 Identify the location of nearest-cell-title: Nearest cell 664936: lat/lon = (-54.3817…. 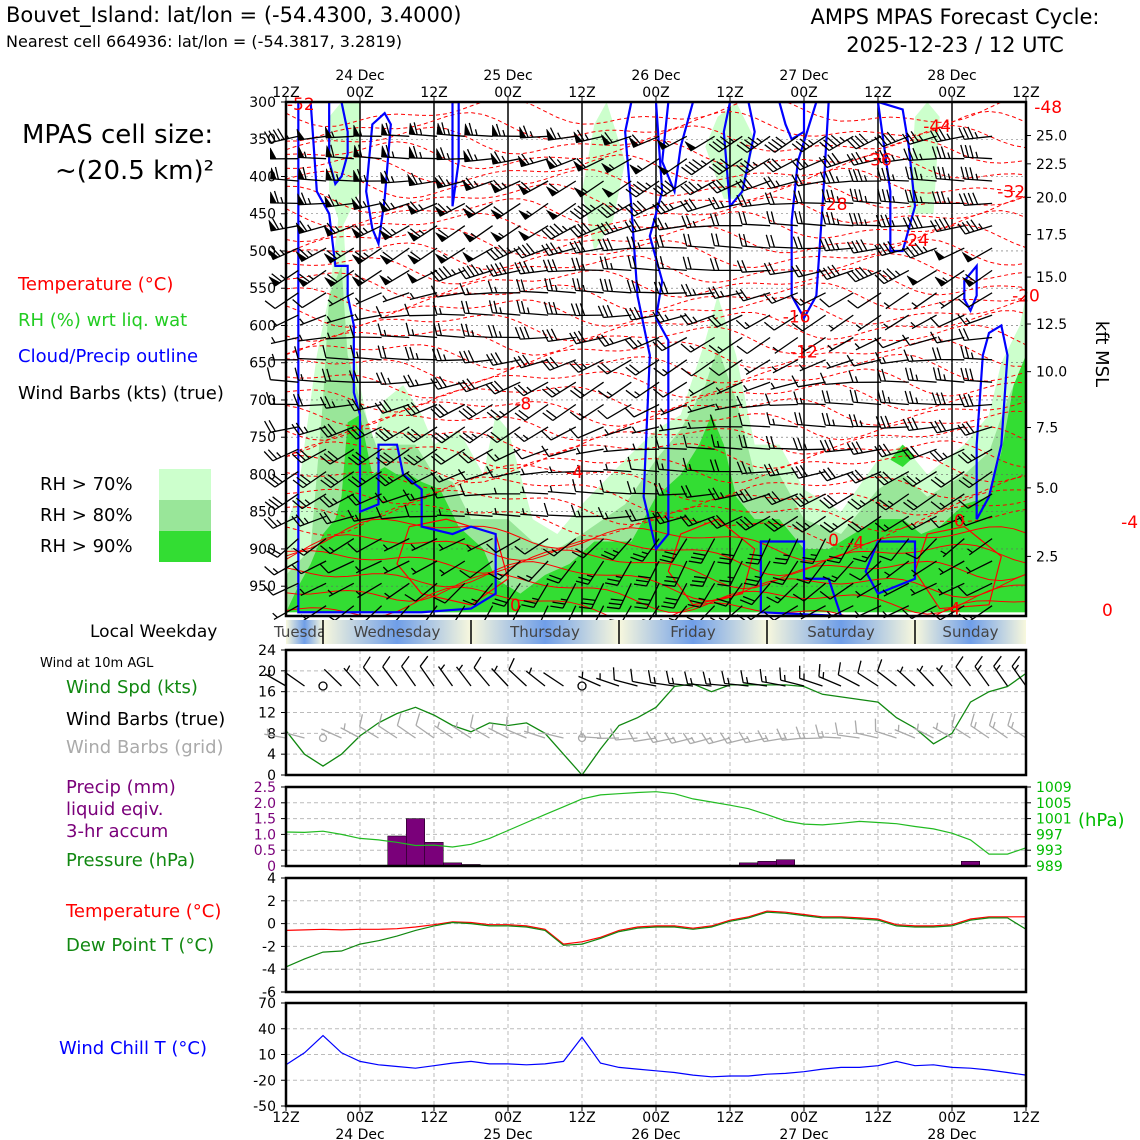
(204, 41).